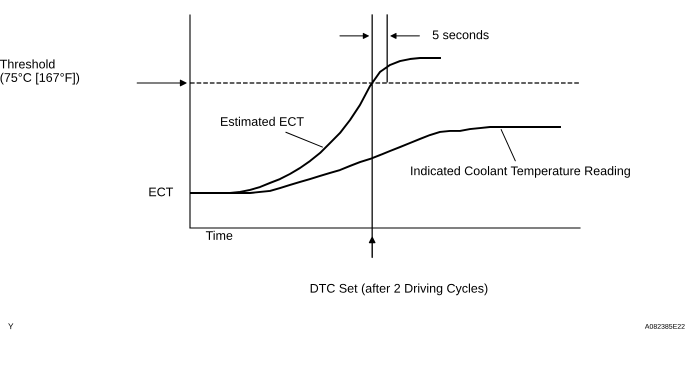 The image size is (693, 369). What do you see at coordinates (460, 35) in the screenshot?
I see `text: 5 seconds` at bounding box center [460, 35].